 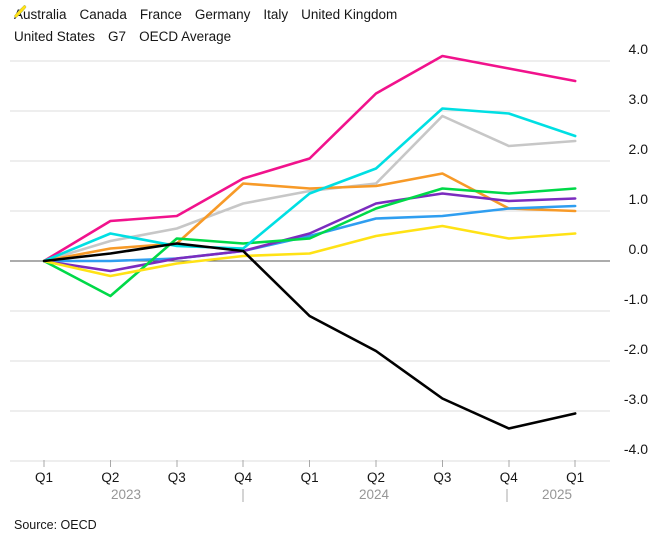 I want to click on legend-label: France, so click(x=160, y=14).